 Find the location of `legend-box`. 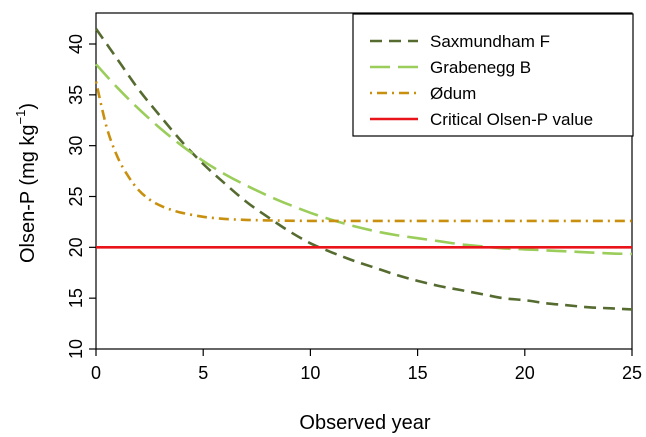

legend-box is located at coordinates (493, 75).